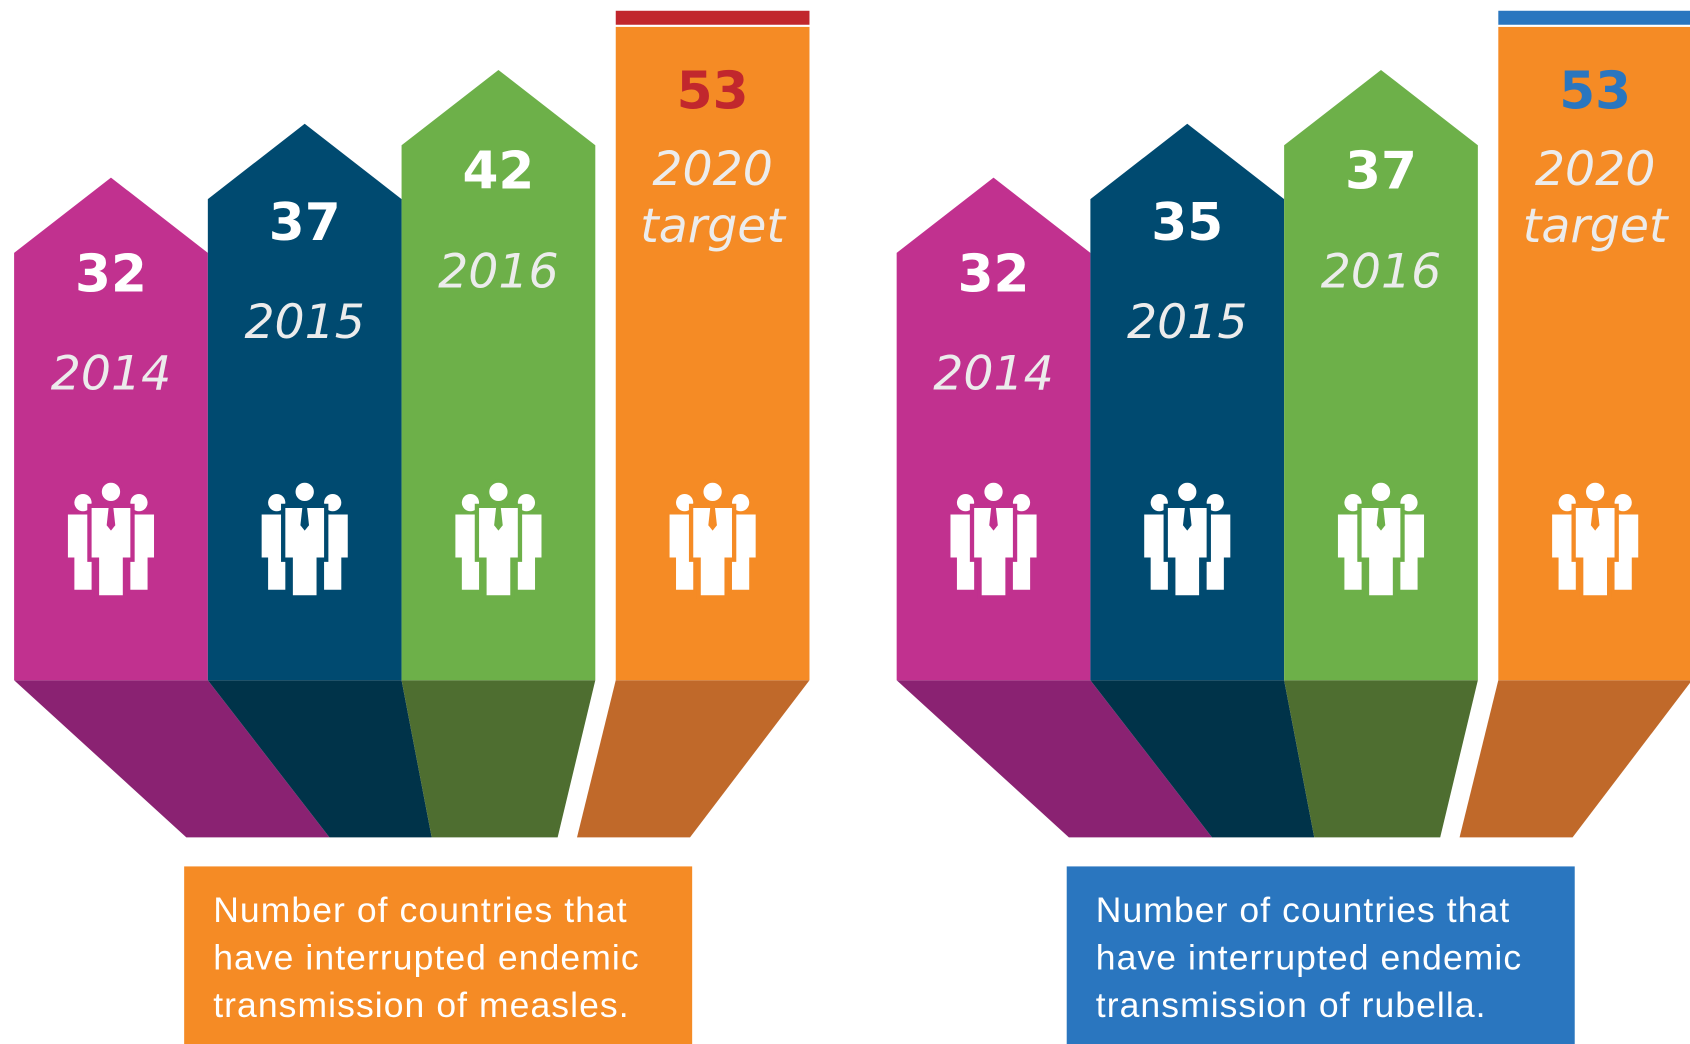  What do you see at coordinates (421, 1005) in the screenshot?
I see `caption-text: transmission of measles.` at bounding box center [421, 1005].